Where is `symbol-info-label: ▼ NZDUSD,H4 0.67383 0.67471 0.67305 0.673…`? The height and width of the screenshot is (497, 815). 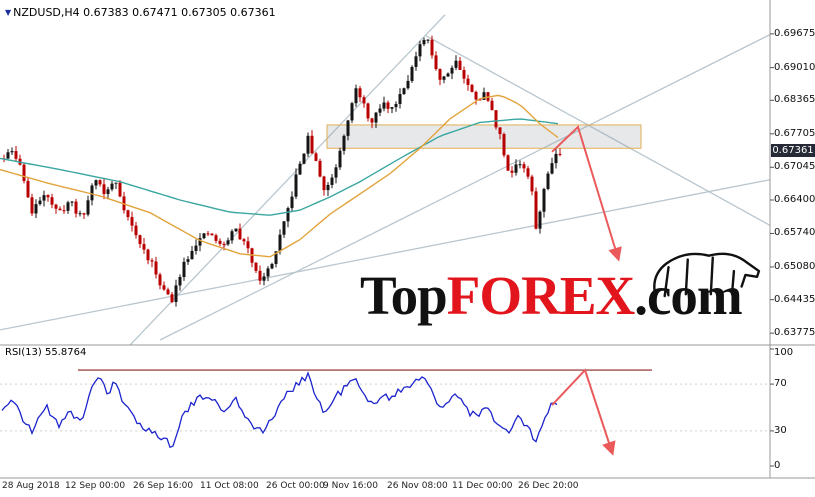
symbol-info-label: ▼ NZDUSD,H4 0.67383 0.67471 0.67305 0.673… is located at coordinates (140, 12).